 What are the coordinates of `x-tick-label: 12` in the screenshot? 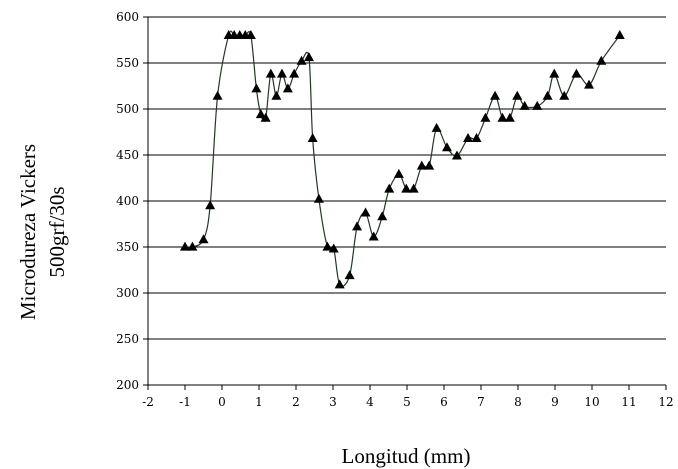 It's located at (665, 402).